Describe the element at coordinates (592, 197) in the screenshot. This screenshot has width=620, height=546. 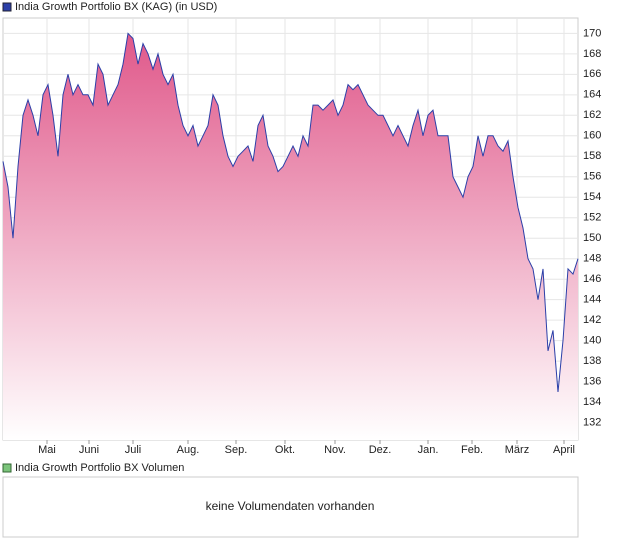
I see `y-tick-label: 154` at that location.